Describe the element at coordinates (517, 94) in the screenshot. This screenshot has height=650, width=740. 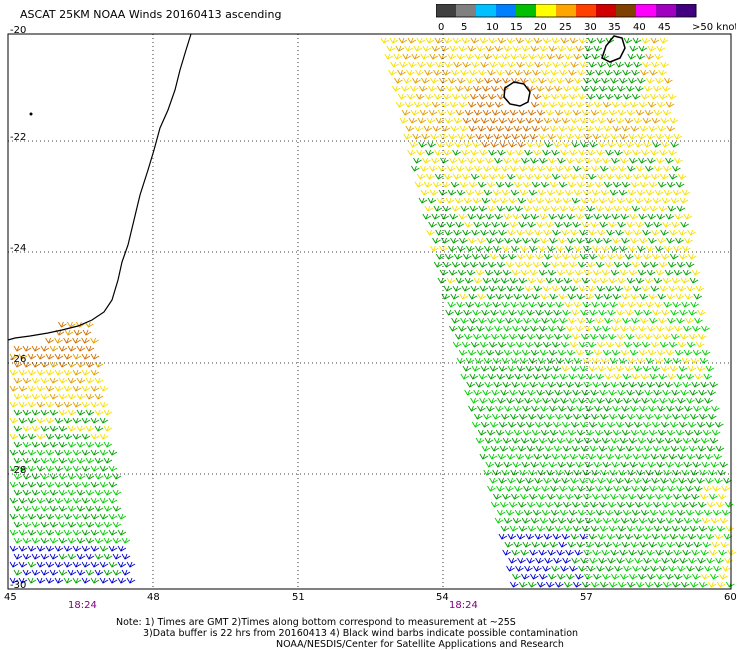
I see `reunion-island` at that location.